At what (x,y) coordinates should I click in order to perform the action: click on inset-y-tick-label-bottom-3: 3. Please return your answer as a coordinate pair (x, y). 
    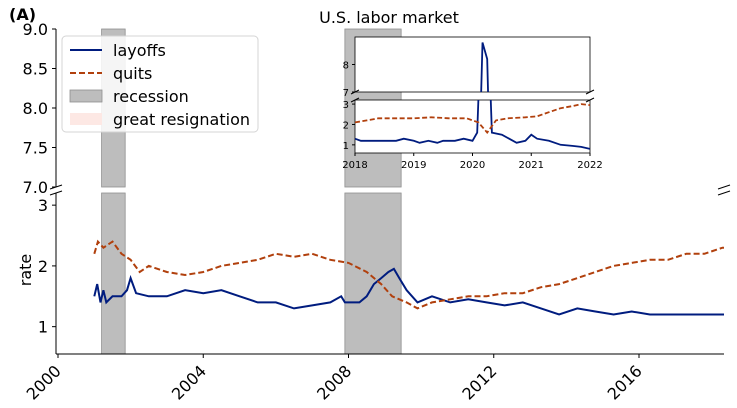
    Looking at the image, I should click on (346, 105).